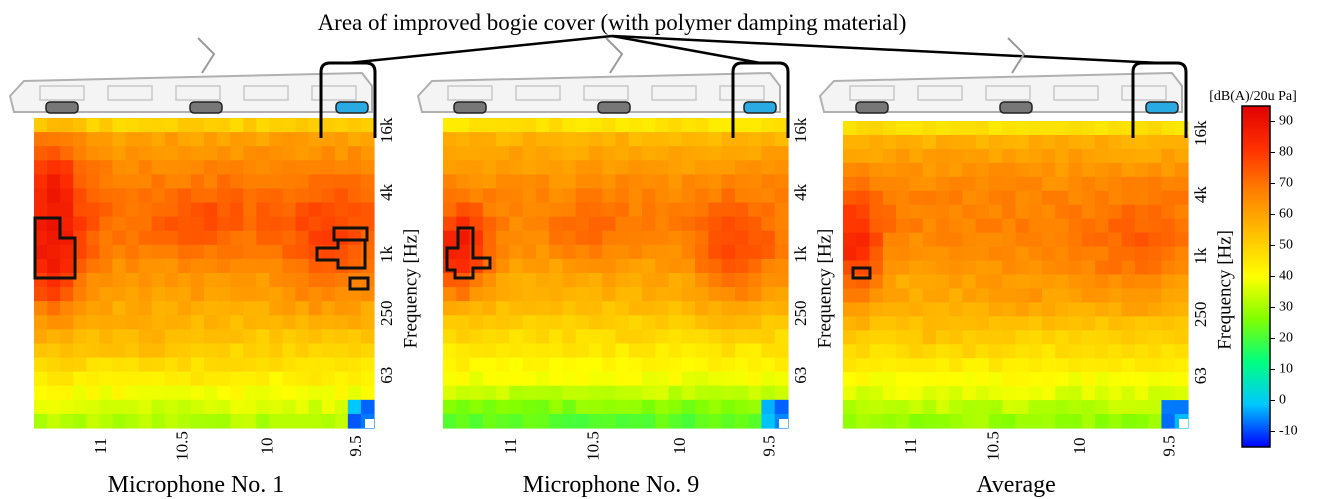 This screenshot has width=1319, height=499. I want to click on train-silhouette, so click(190, 75).